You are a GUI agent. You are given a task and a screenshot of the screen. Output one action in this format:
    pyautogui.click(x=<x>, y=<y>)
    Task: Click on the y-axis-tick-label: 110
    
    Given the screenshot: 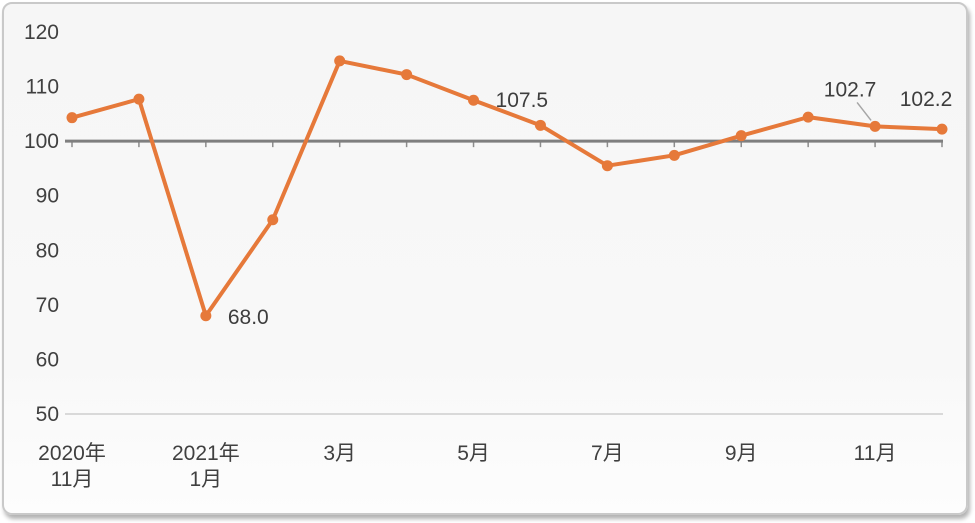 What is the action you would take?
    pyautogui.click(x=42, y=87)
    